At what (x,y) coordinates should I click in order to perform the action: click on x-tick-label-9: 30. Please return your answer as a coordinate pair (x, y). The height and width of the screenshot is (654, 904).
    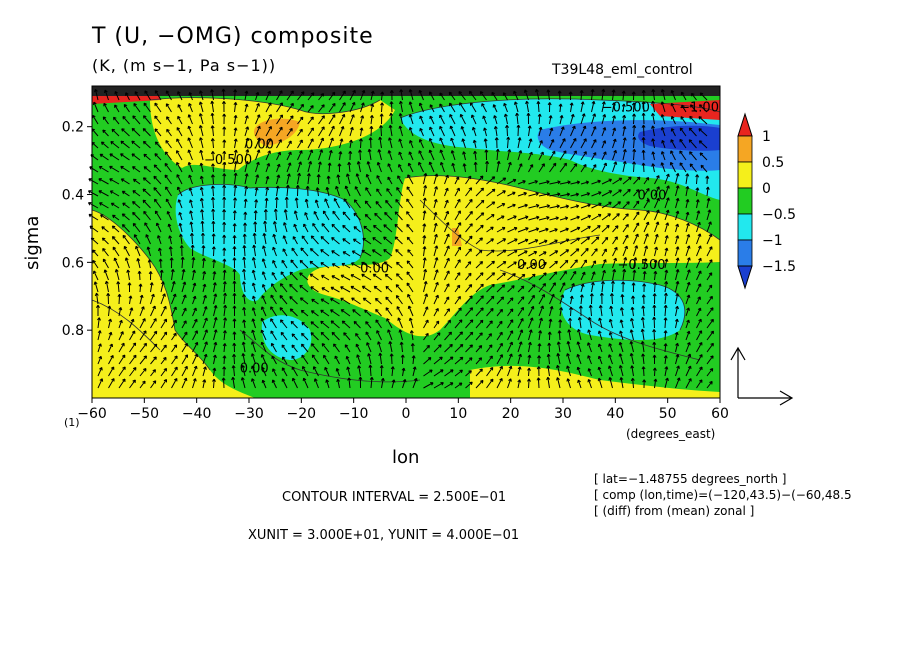
    Looking at the image, I should click on (563, 414).